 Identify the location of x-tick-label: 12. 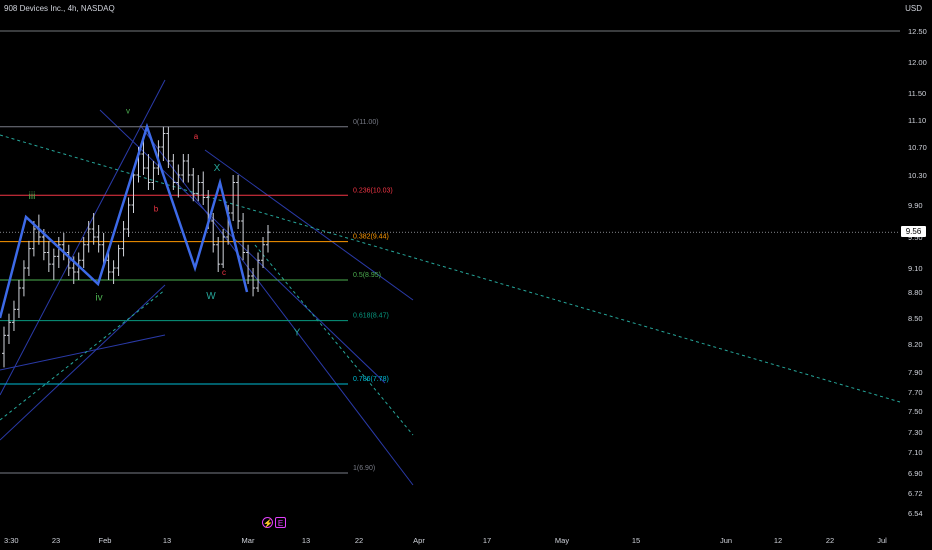
(778, 540).